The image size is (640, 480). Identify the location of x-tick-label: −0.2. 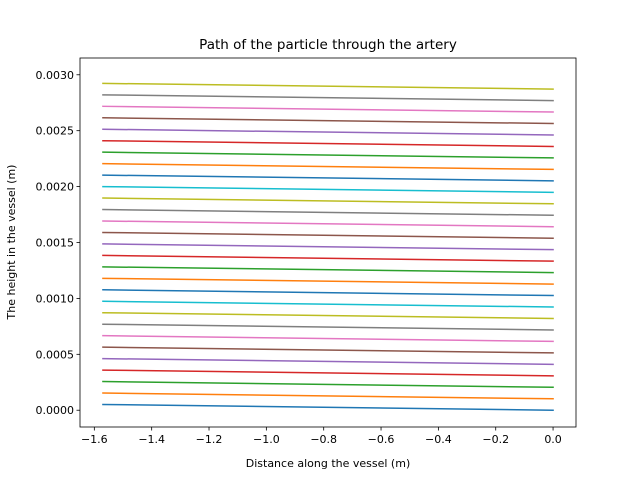
(495, 439).